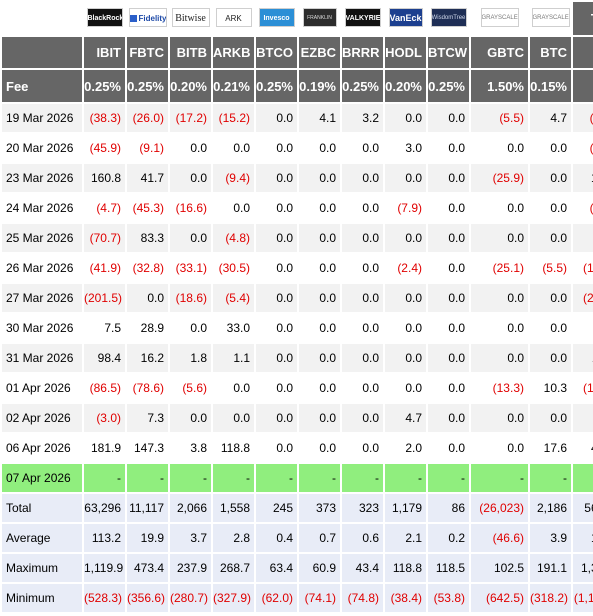 The height and width of the screenshot is (616, 593). Describe the element at coordinates (583, 118) in the screenshot. I see `row-total-cell: (90.2)` at that location.